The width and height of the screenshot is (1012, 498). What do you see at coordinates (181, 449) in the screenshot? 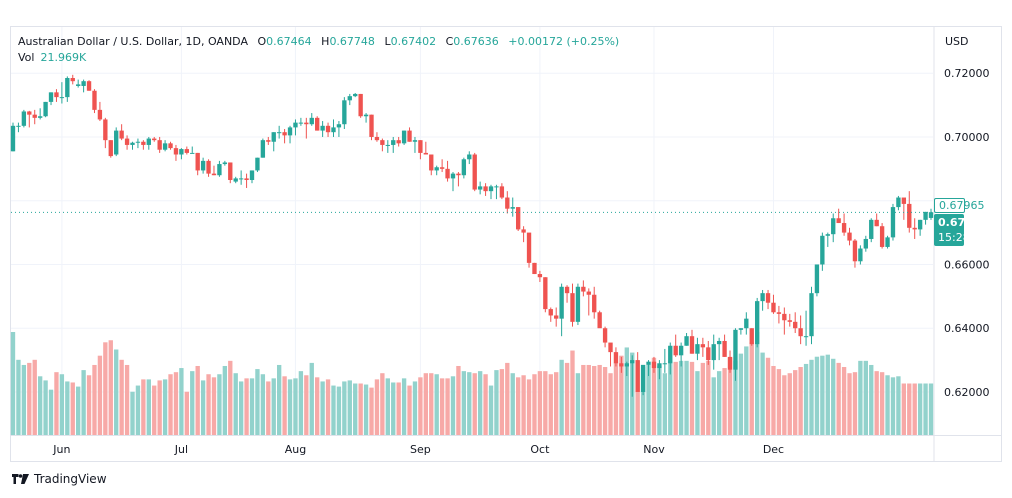
I see `time-tick-label: Jul` at bounding box center [181, 449].